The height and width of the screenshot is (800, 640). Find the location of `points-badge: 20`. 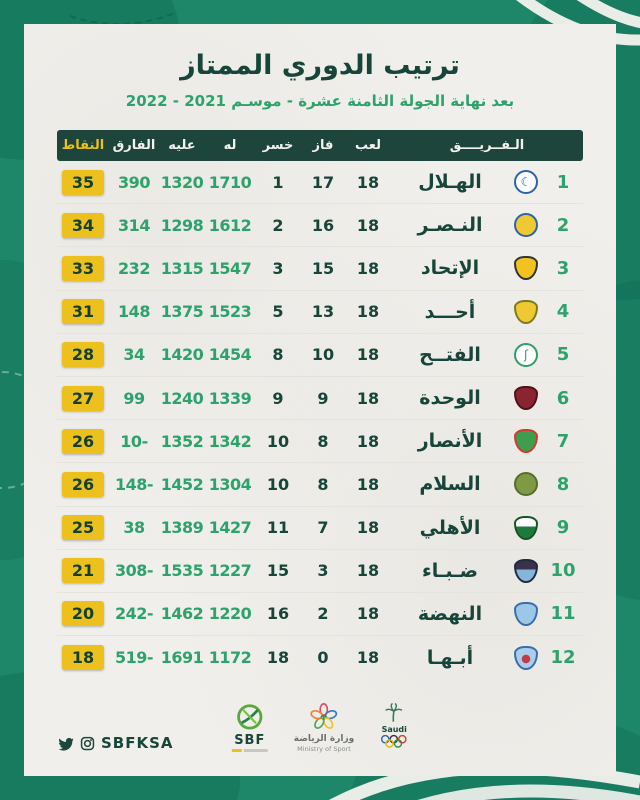

points-badge: 20 is located at coordinates (83, 614).